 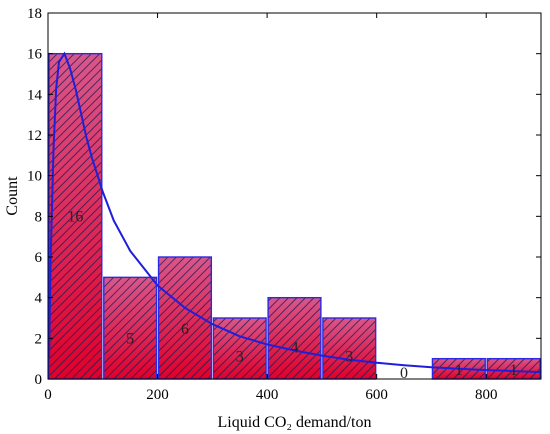 I want to click on y-tick-label: 4, so click(x=39, y=299).